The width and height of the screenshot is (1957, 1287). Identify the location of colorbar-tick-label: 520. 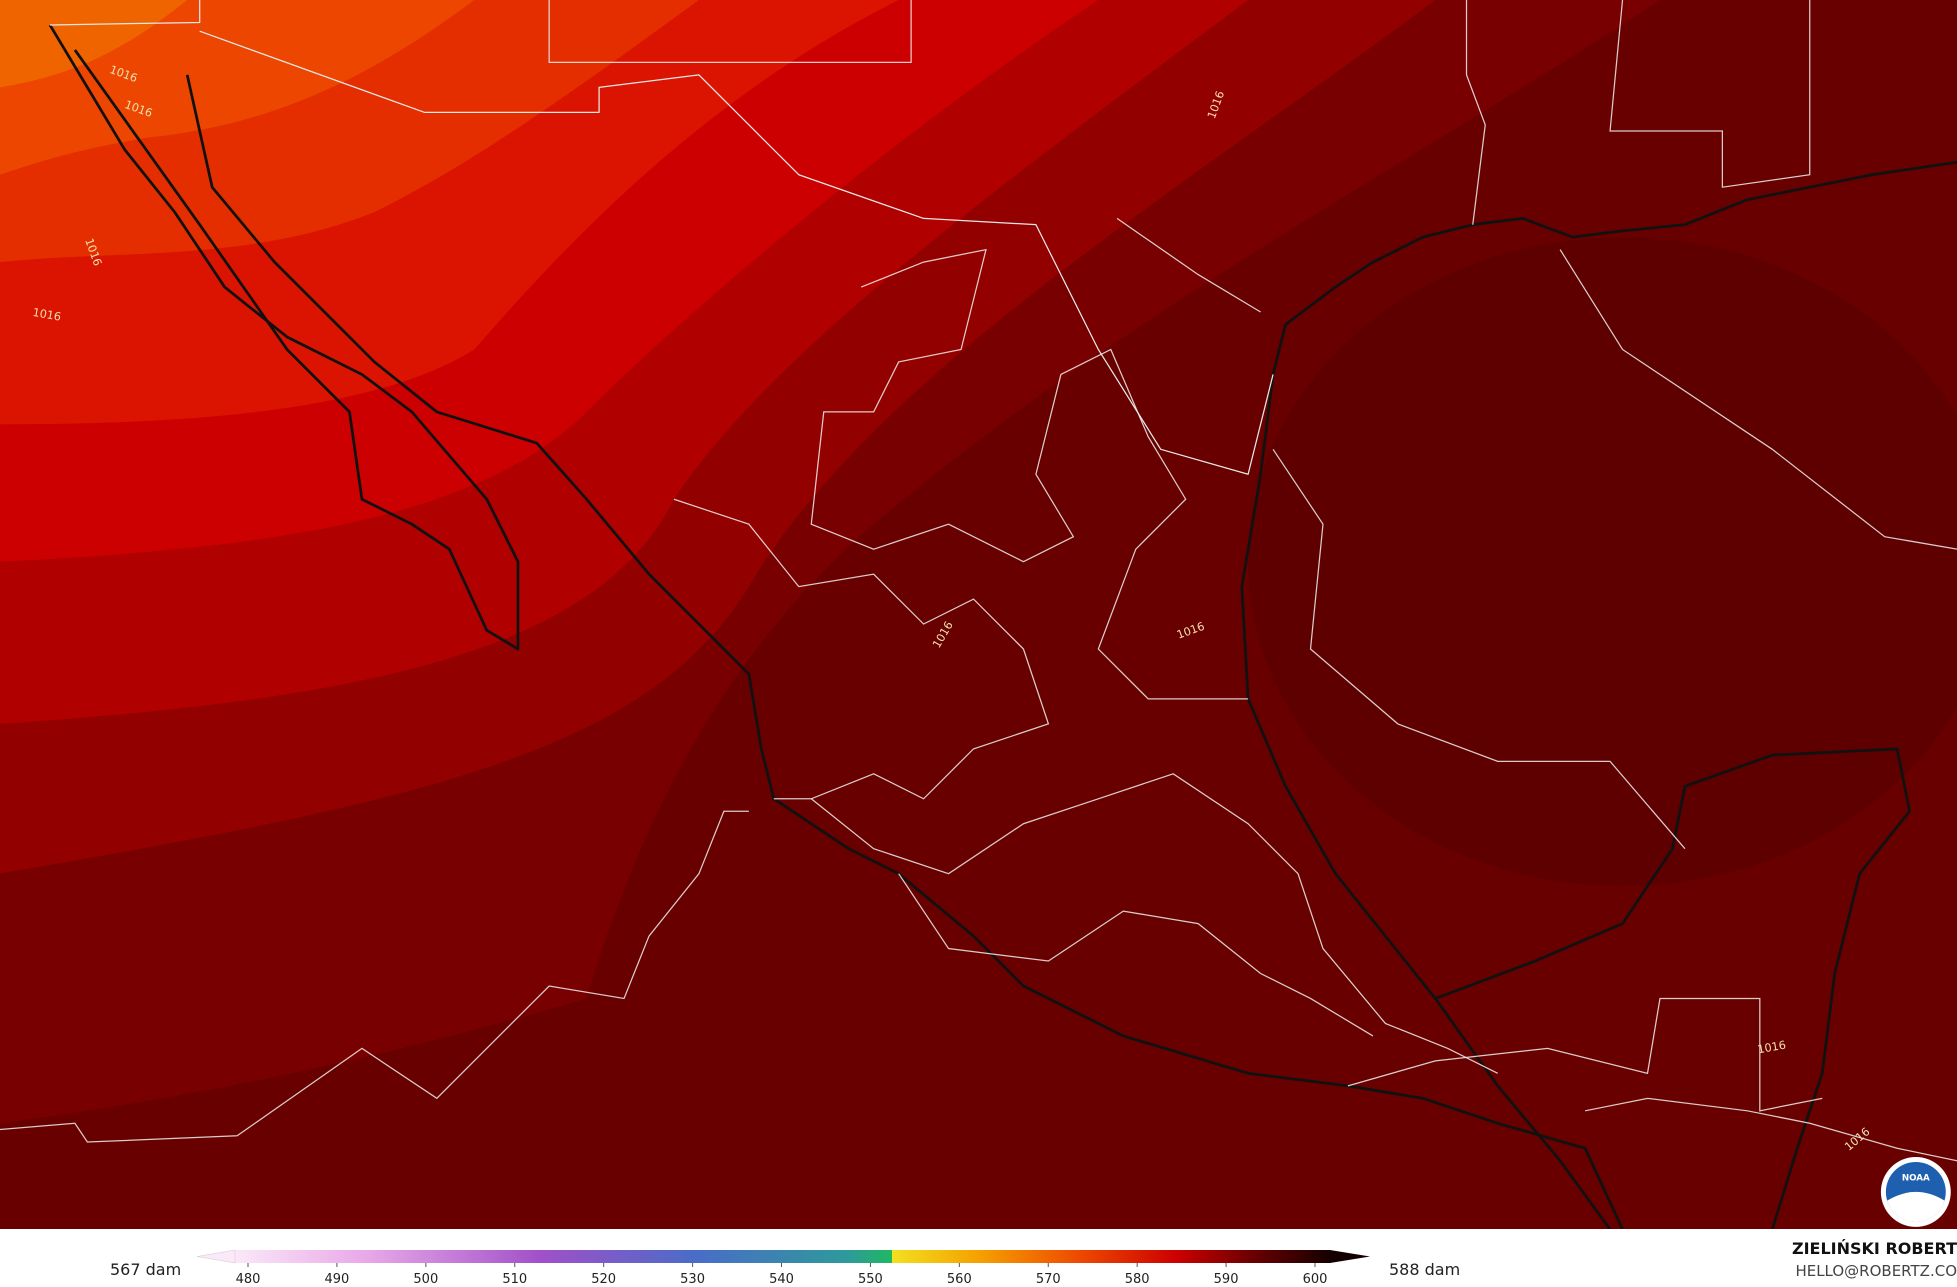
(603, 1279).